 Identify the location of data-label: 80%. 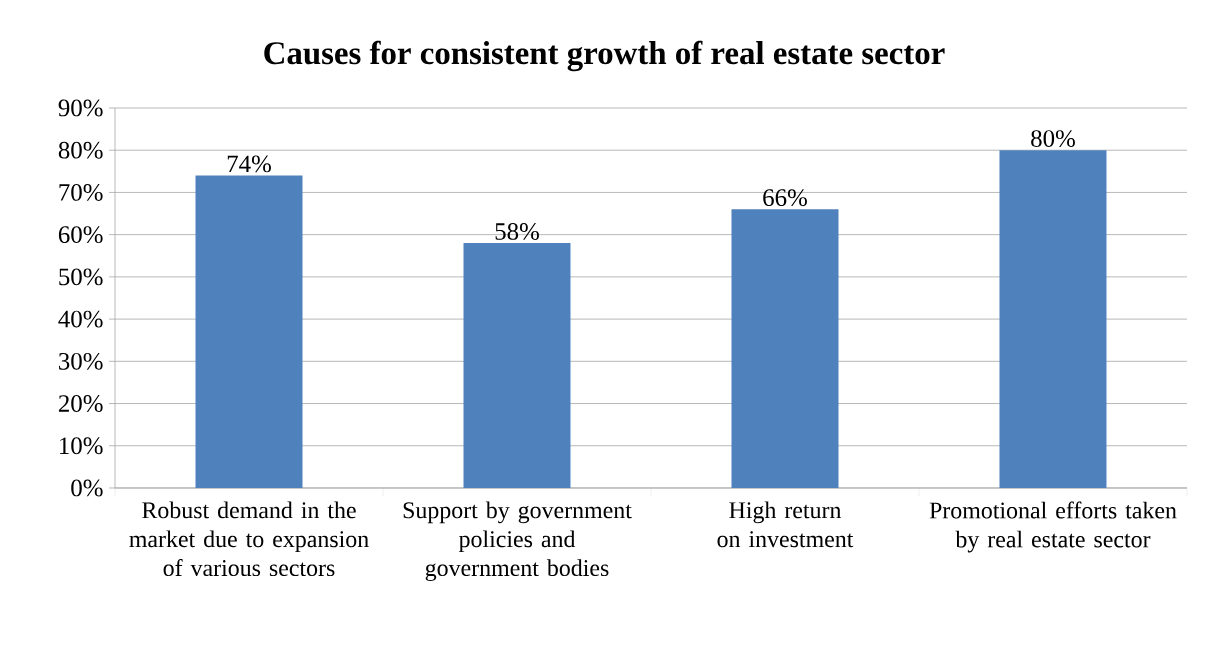
(1053, 139).